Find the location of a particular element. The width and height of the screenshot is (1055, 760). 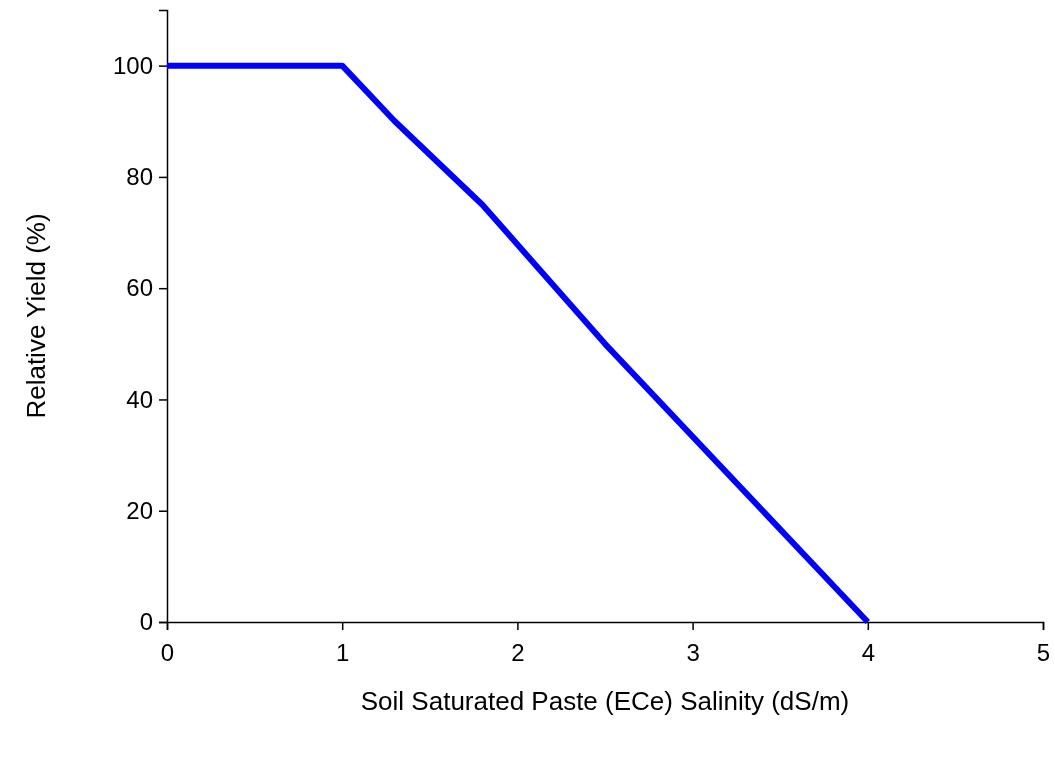

y-tick-label: 80 is located at coordinates (139, 177).